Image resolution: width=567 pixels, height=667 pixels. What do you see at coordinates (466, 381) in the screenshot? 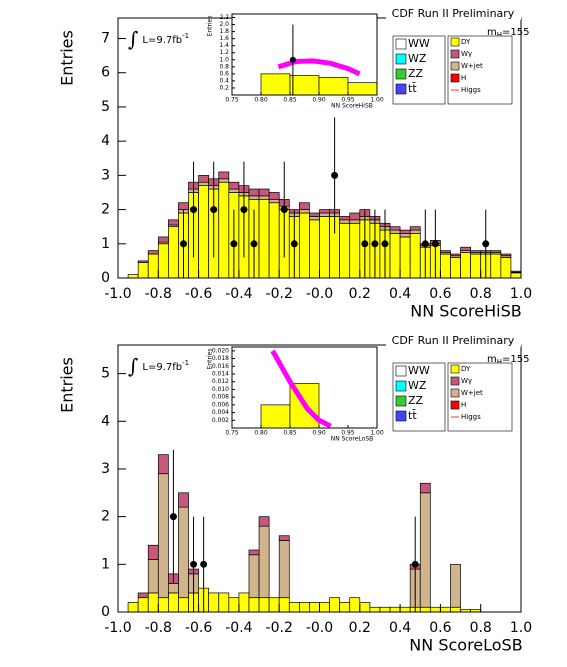
I see `legend-label: Wγ` at bounding box center [466, 381].